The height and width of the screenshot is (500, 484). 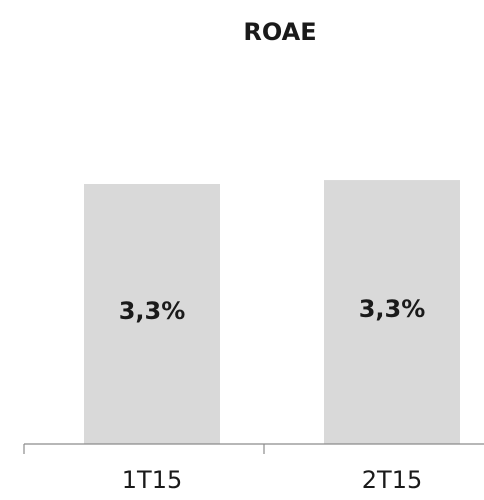 What do you see at coordinates (152, 480) in the screenshot?
I see `x-tick-label: 1T15` at bounding box center [152, 480].